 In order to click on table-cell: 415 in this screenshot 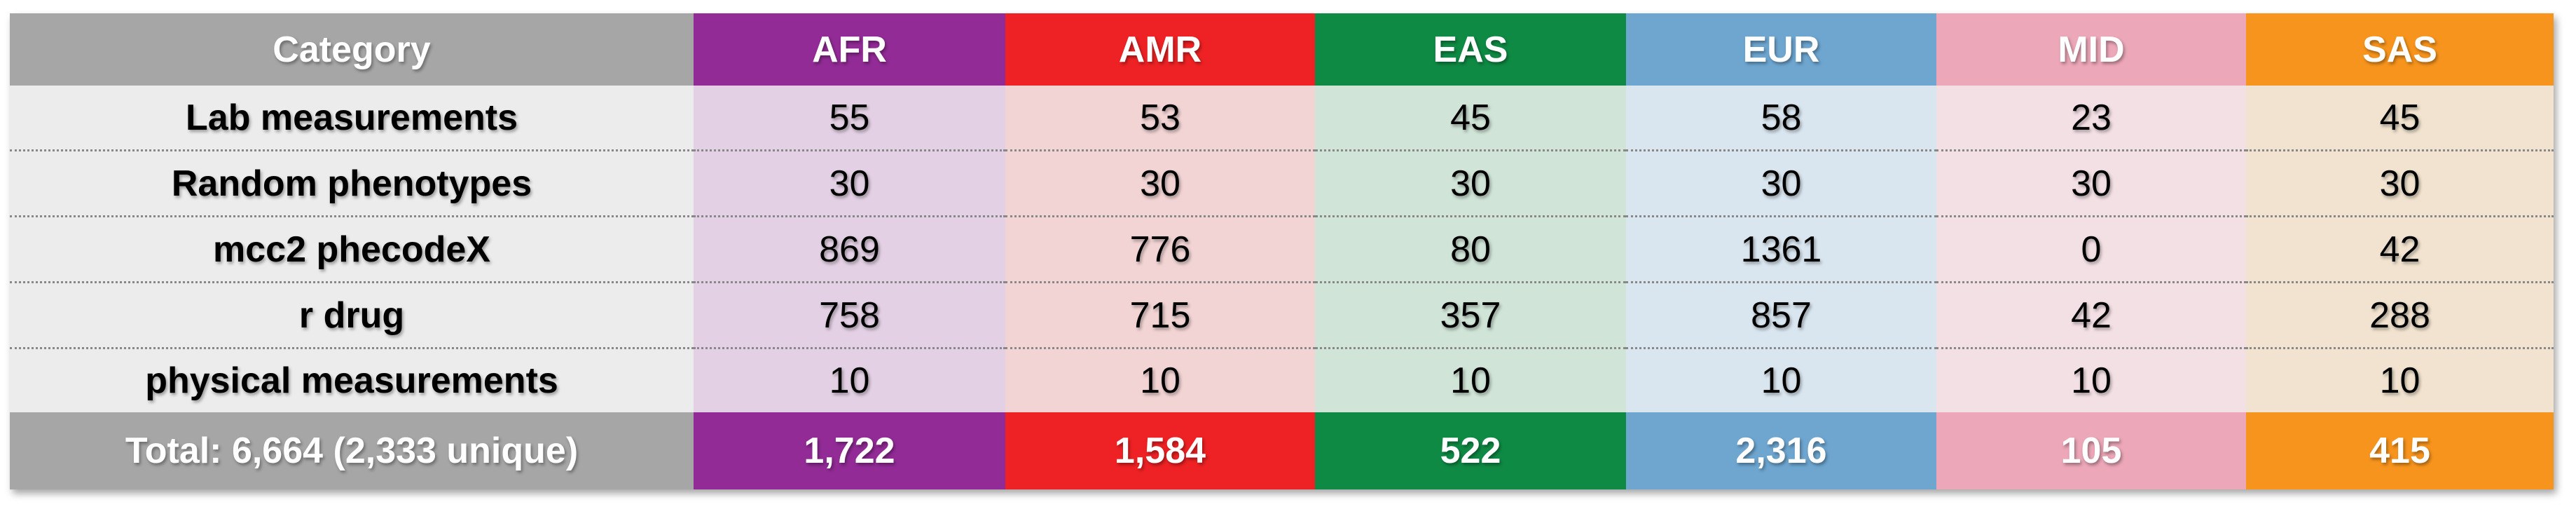, I will do `click(2400, 450)`.